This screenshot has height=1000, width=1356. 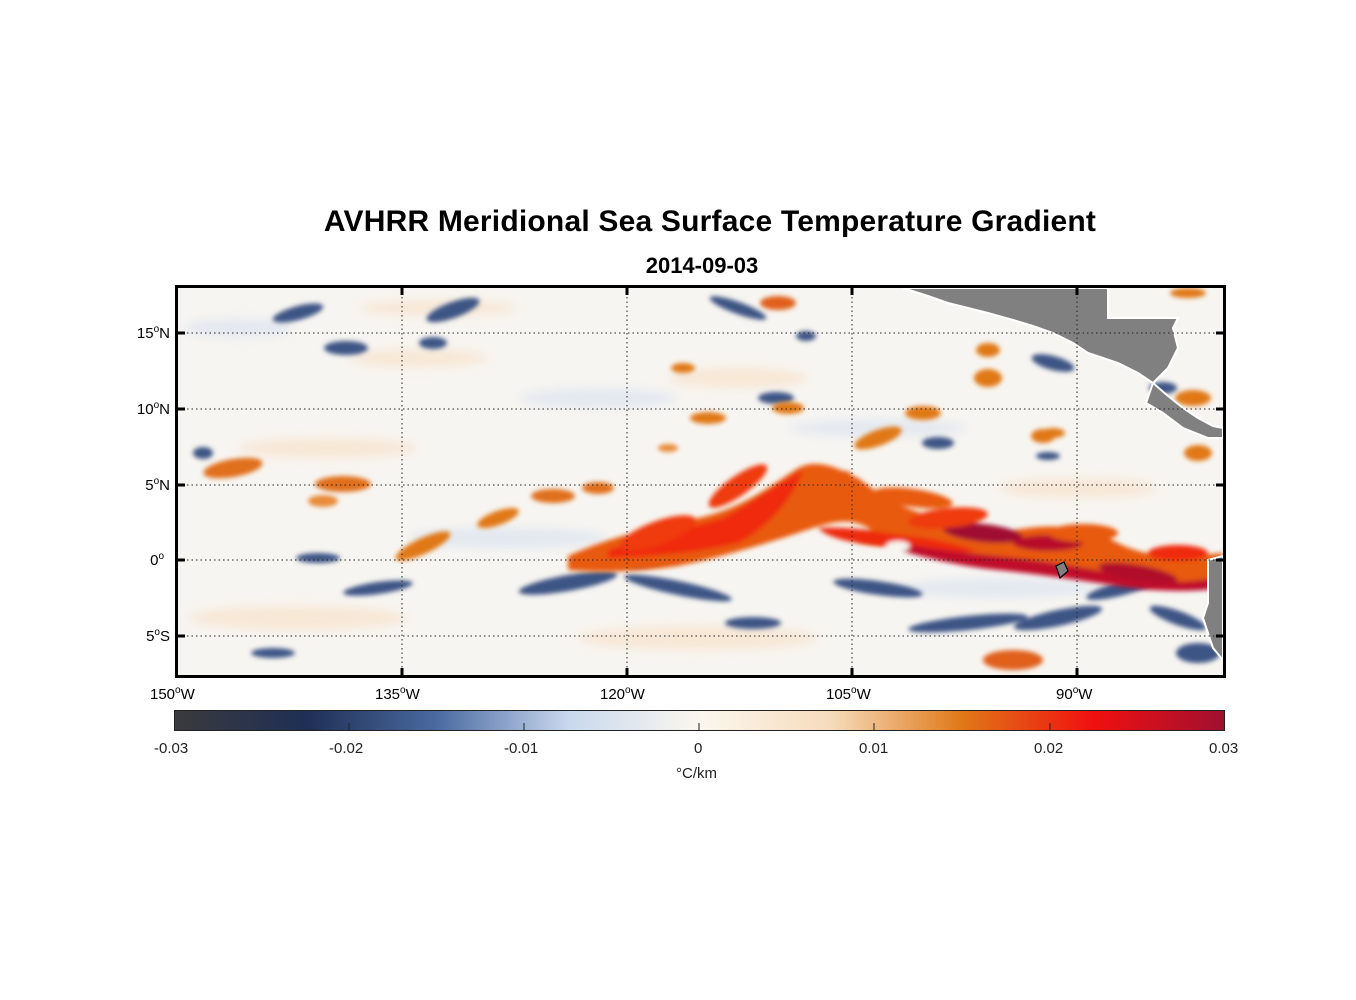 I want to click on lat-label-10n: 10oN, so click(x=153, y=409).